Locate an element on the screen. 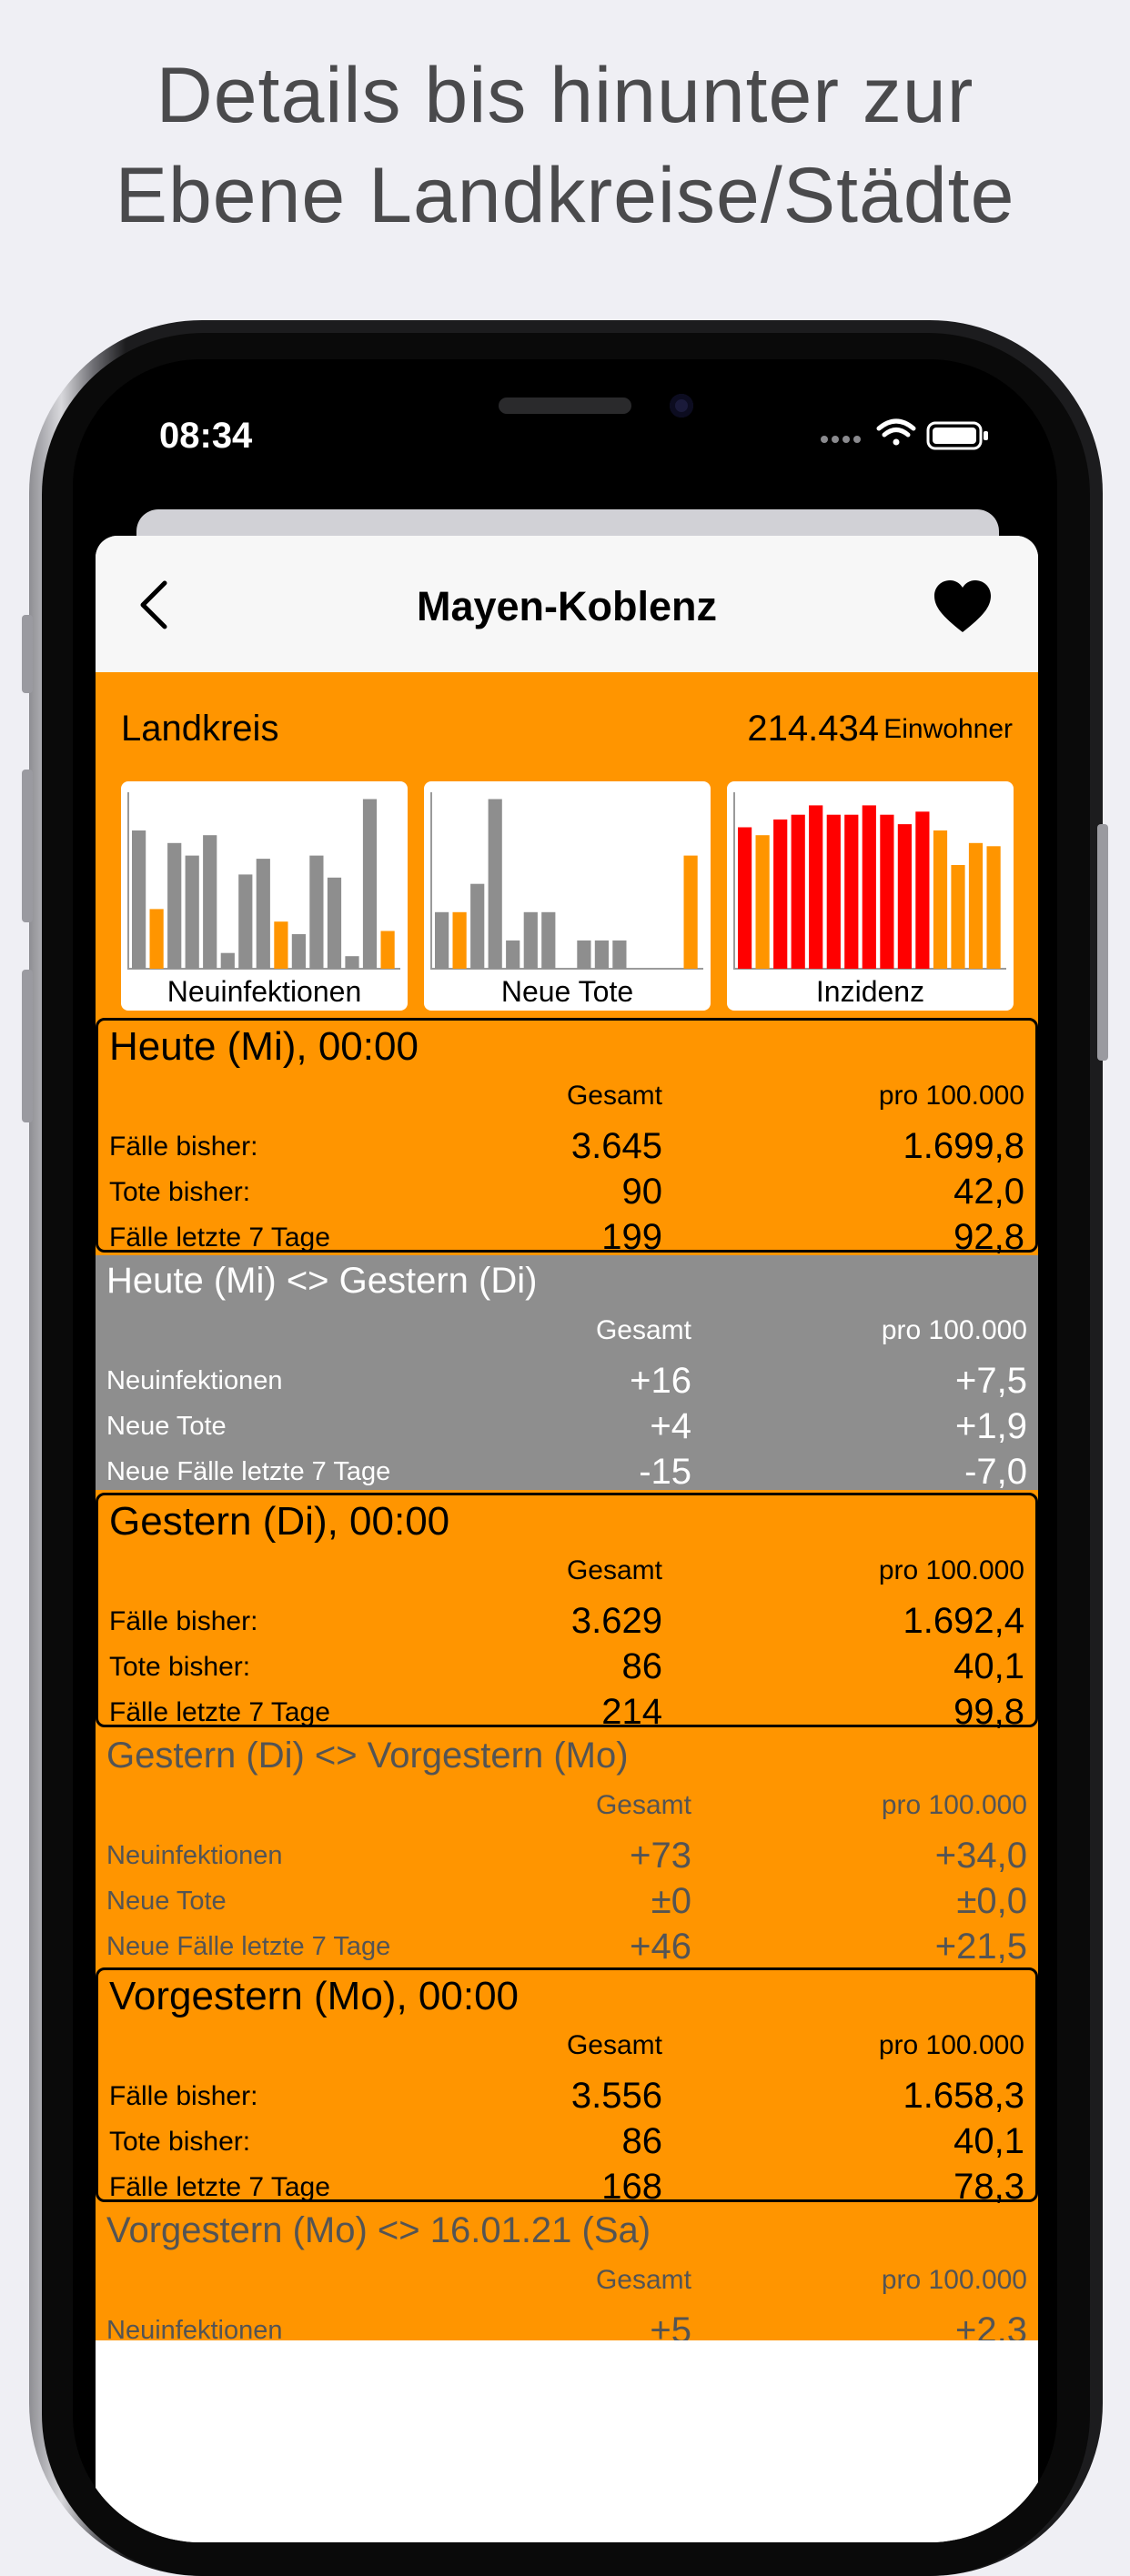  battery-icon is located at coordinates (957, 435).